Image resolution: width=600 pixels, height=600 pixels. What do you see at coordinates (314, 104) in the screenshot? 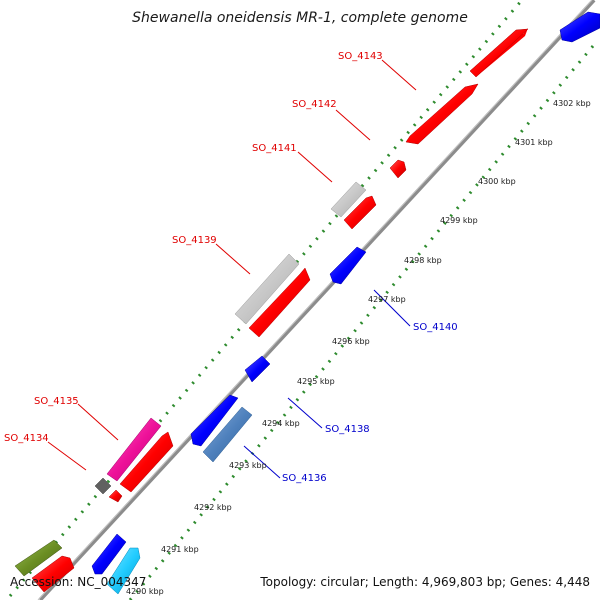
I see `gene-label-so-4142: SO_4142` at bounding box center [314, 104].